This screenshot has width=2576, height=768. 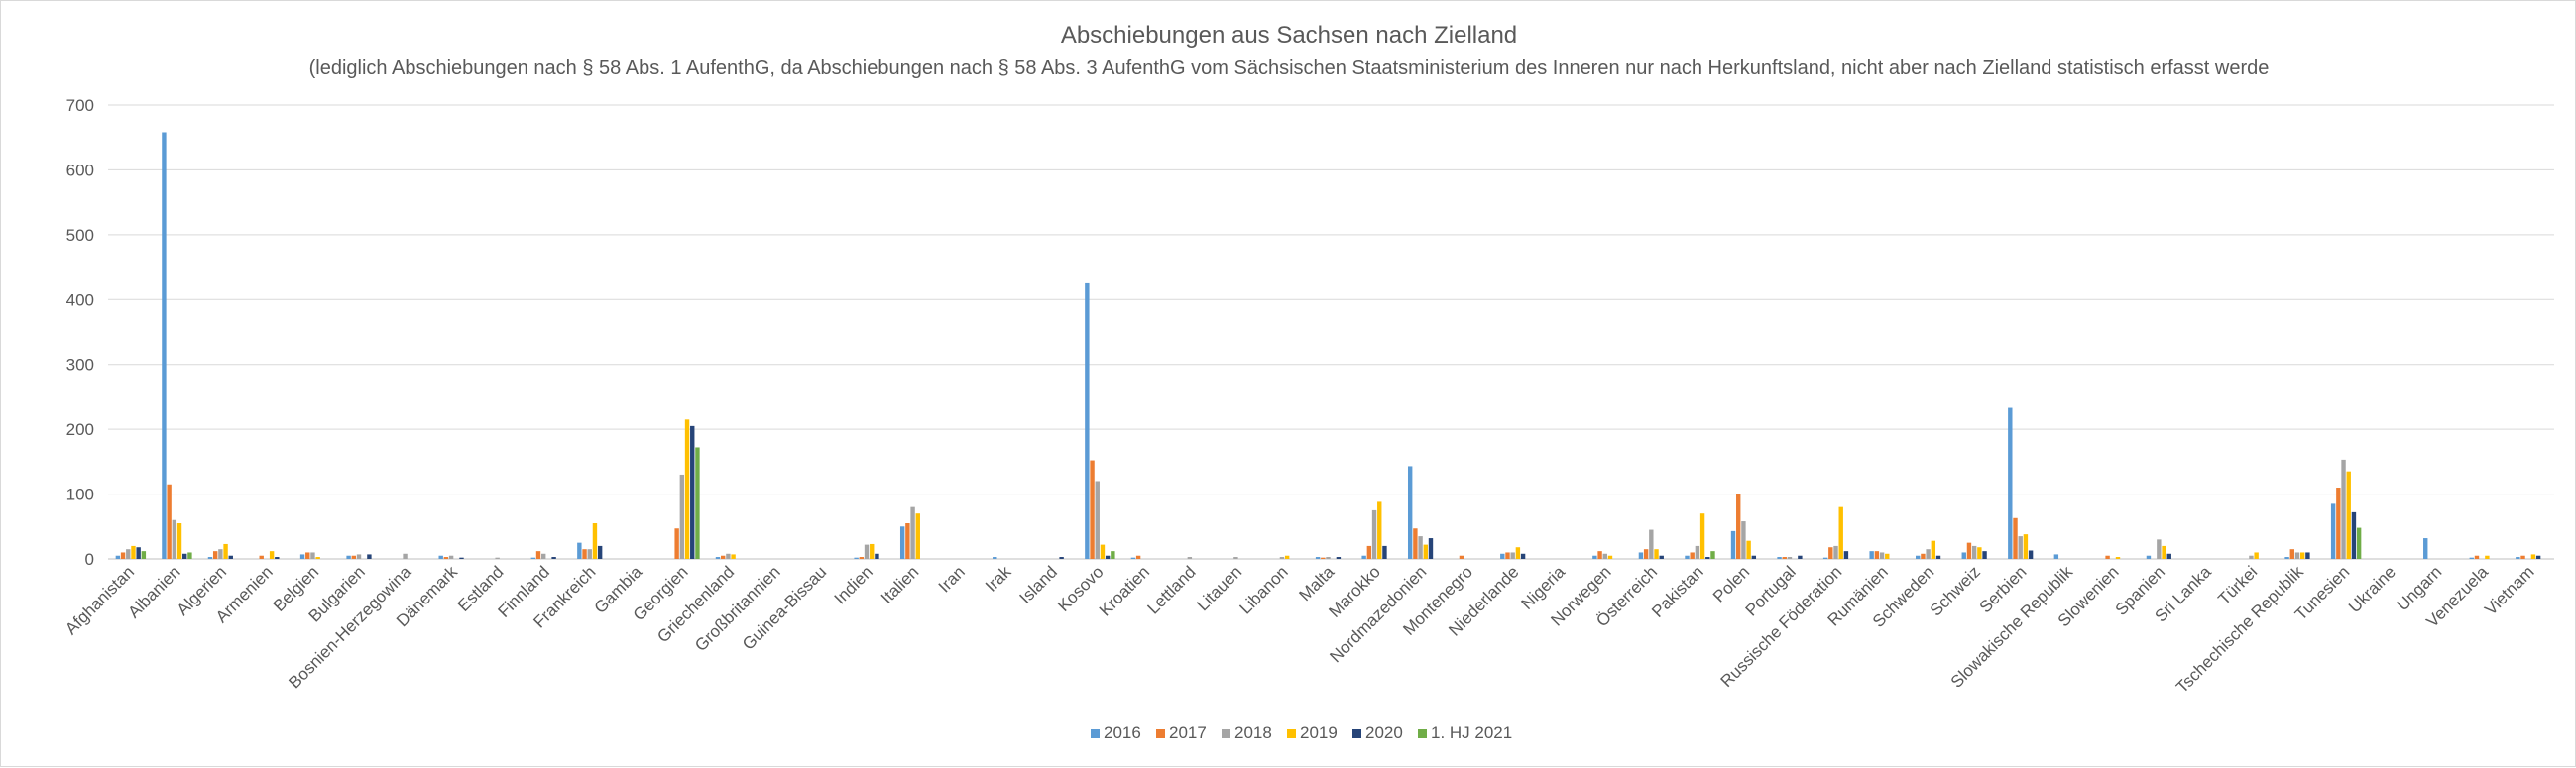 What do you see at coordinates (80, 105) in the screenshot?
I see `y-tick-label: 700` at bounding box center [80, 105].